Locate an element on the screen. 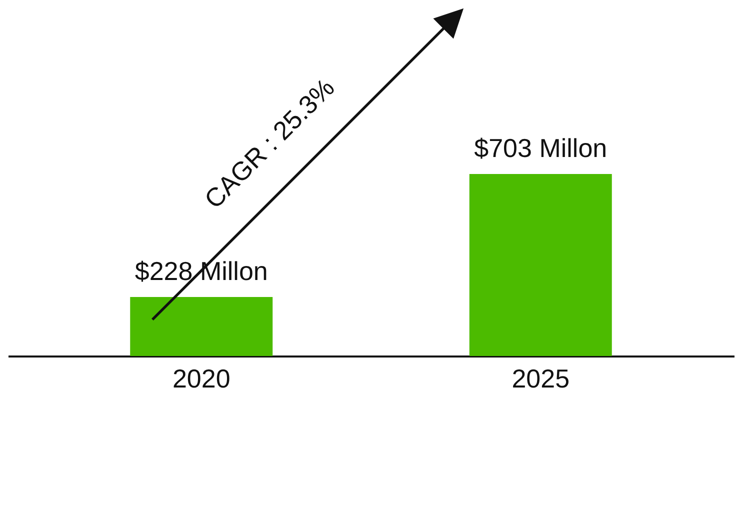 Image resolution: width=754 pixels, height=521 pixels. data-label: $703 Millon is located at coordinates (541, 148).